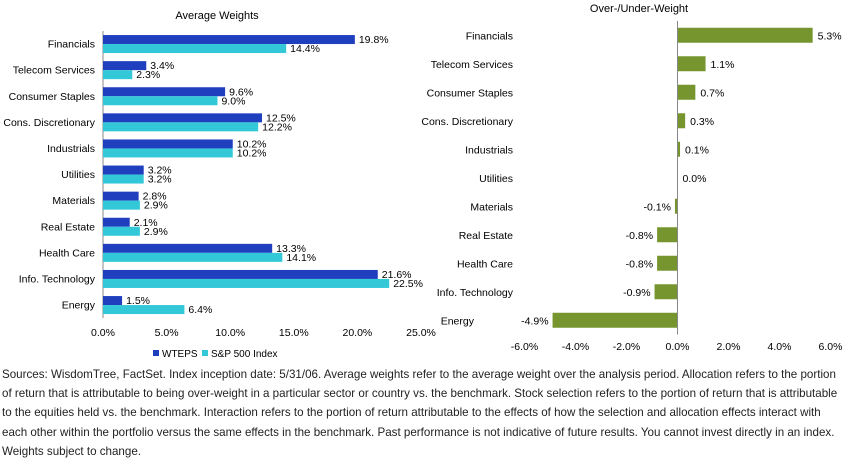  I want to click on data-label-wteps-cons-discretionary: 12.5%, so click(281, 118).